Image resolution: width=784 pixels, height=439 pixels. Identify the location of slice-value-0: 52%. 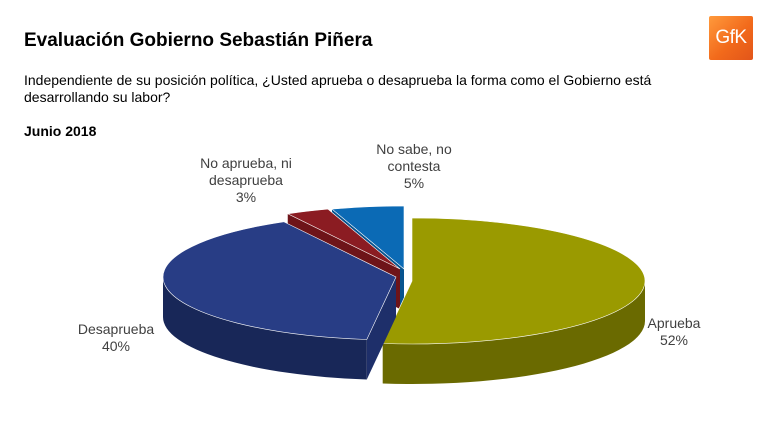
(674, 340).